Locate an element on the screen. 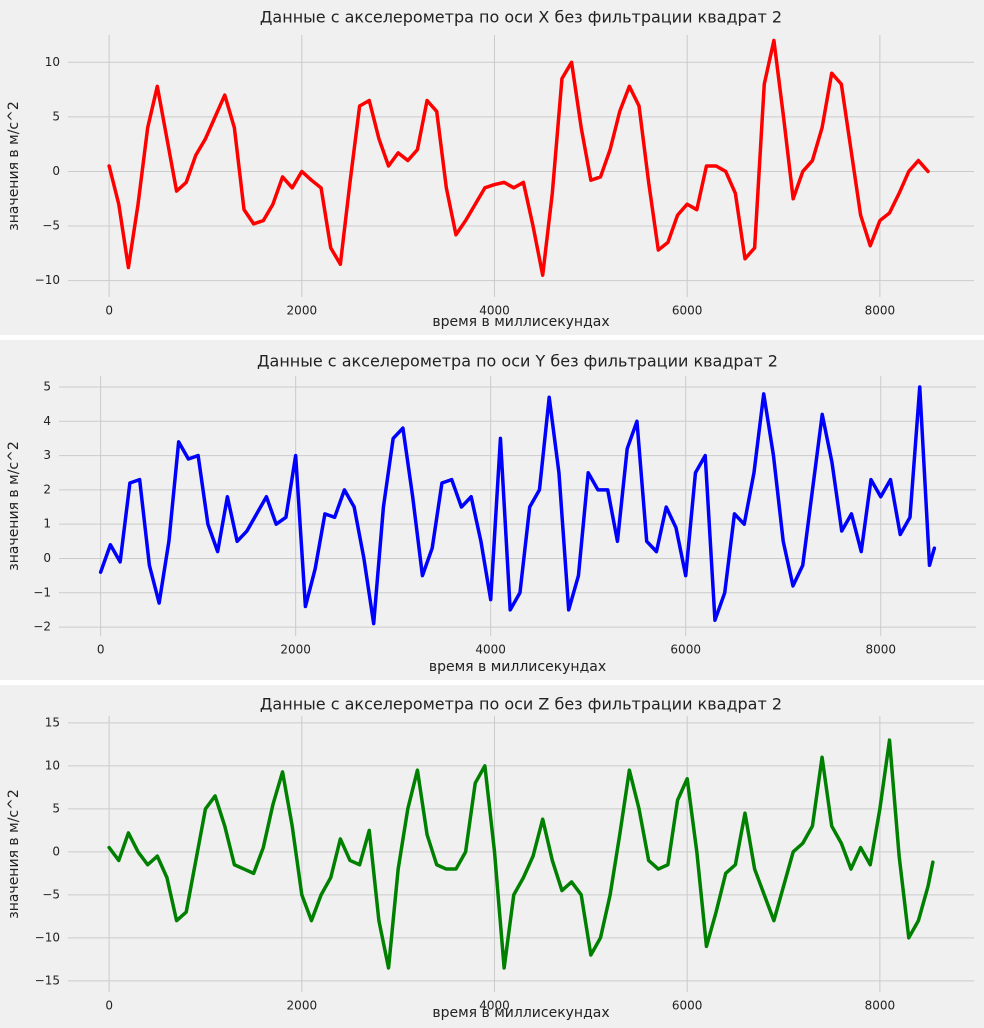 This screenshot has width=984, height=1028. y-tick-label: 3 is located at coordinates (47, 455).